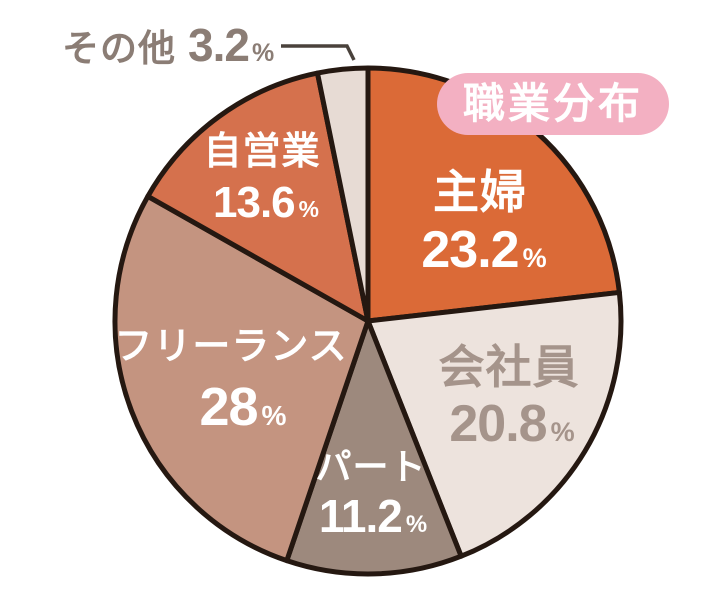 The image size is (720, 609). I want to click on slice-value-shufu: 23.2%, so click(483, 250).